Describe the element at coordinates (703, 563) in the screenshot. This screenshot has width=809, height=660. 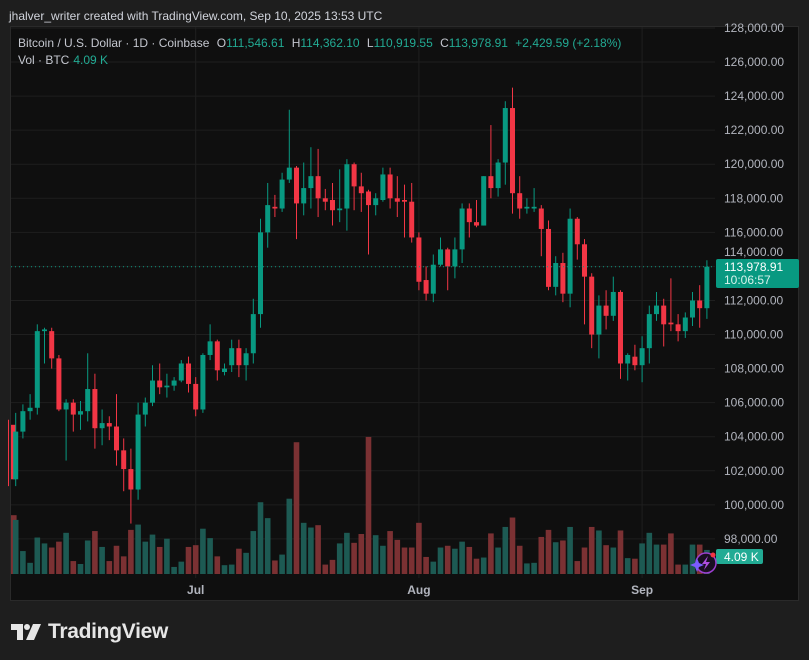
I see `lightning-icon` at that location.